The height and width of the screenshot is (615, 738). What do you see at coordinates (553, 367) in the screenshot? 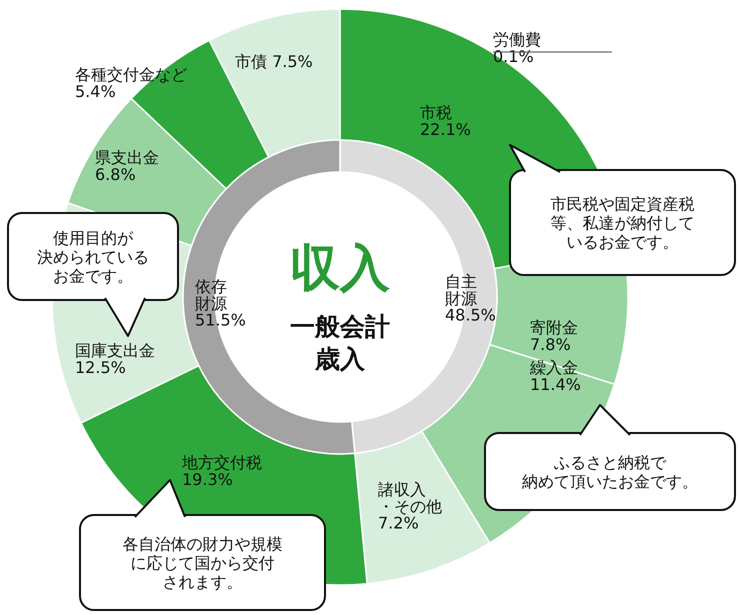
I see `slice-label: 繰入金` at bounding box center [553, 367].